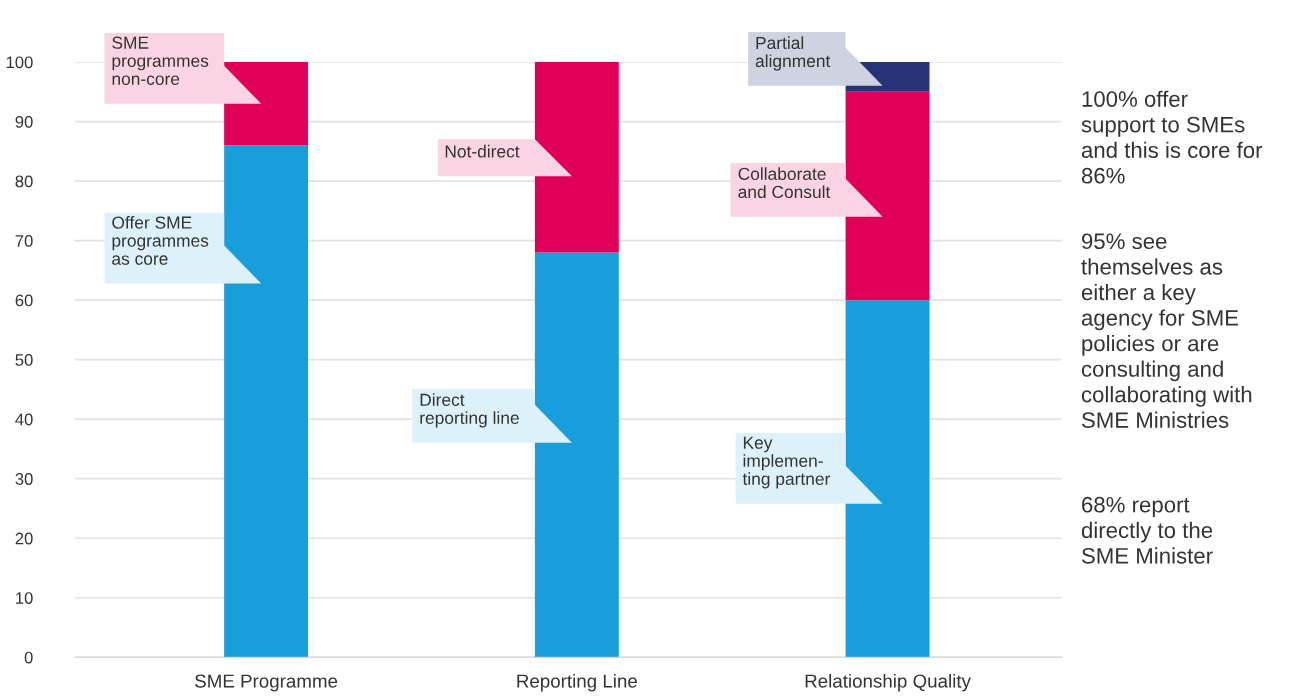 This screenshot has height=697, width=1293. I want to click on x-tick-label: SME Programme, so click(266, 683).